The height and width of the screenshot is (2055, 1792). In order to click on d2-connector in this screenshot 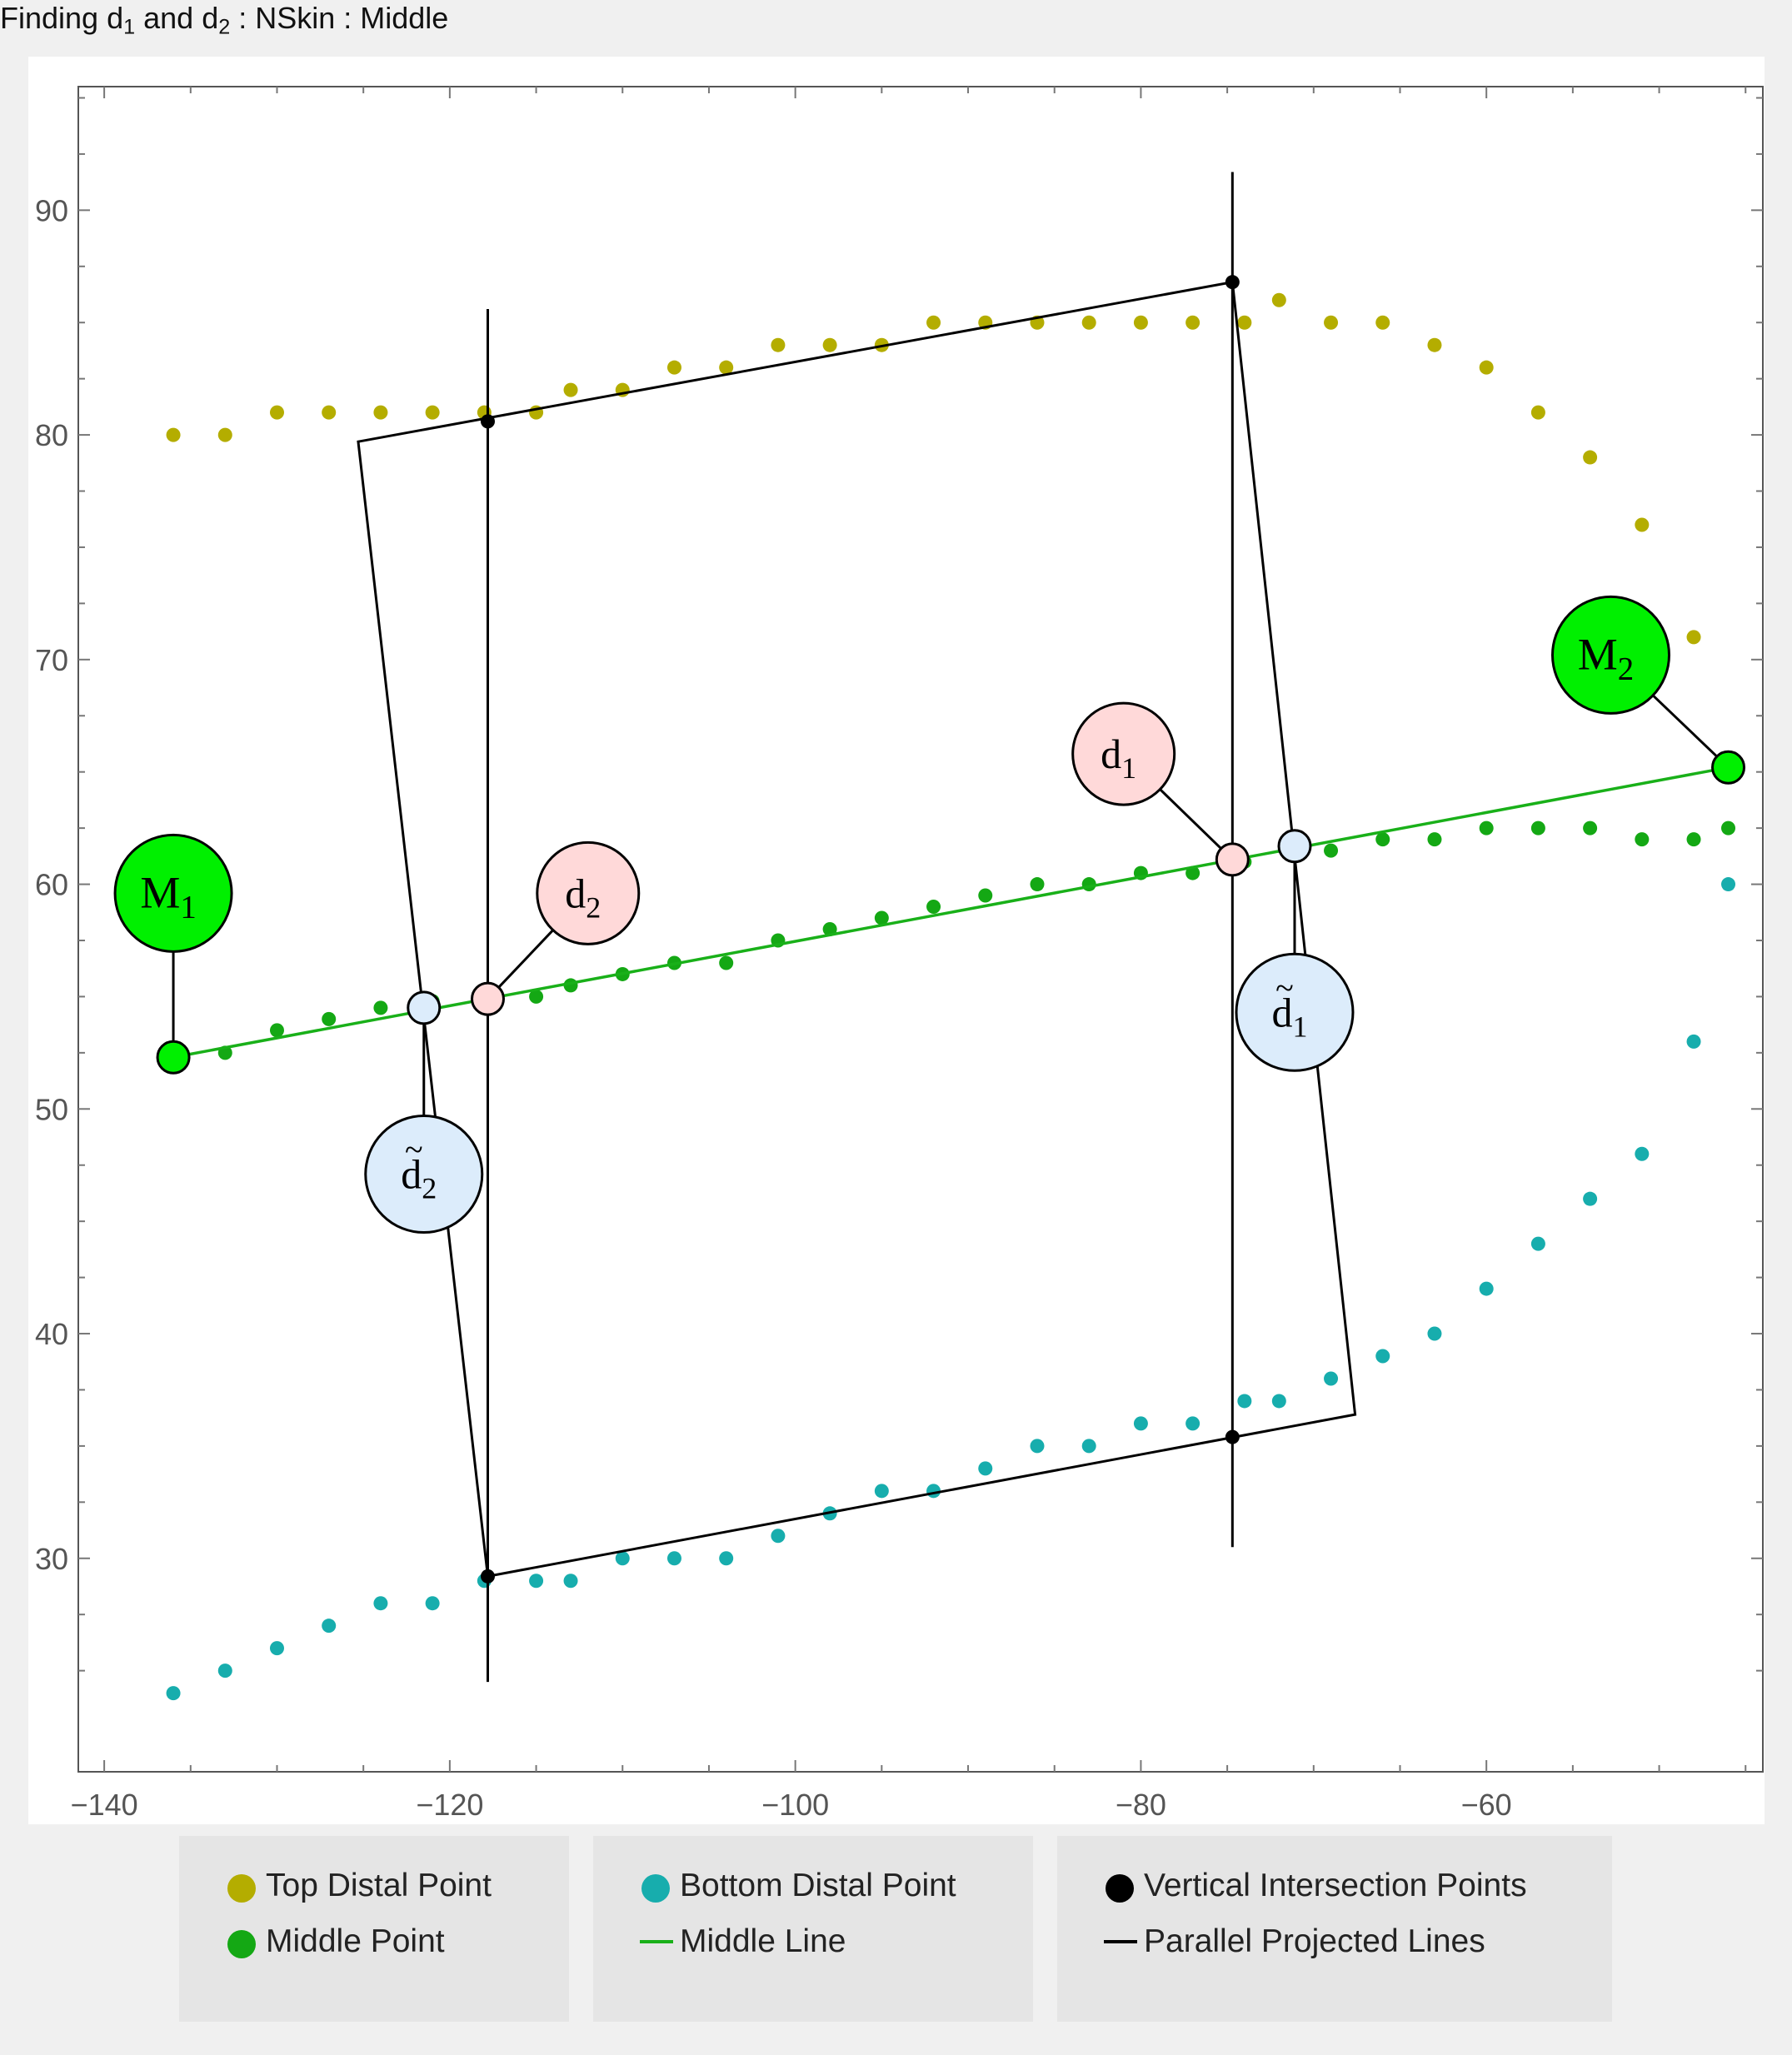, I will do `click(525, 959)`.